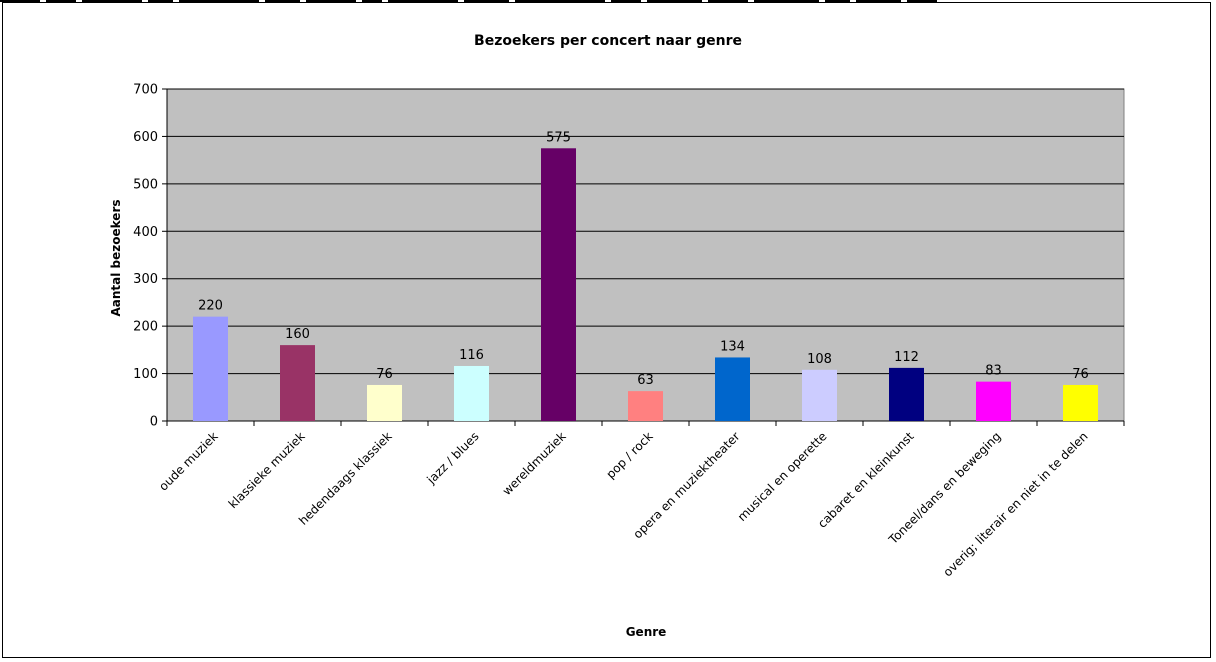 The width and height of the screenshot is (1216, 662). I want to click on y-tick-label: 400, so click(145, 232).